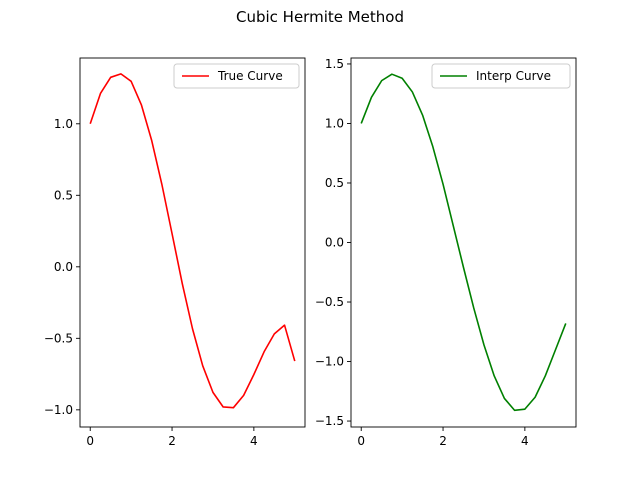 The image size is (640, 485). I want to click on right-y-tick-label: 0.0, so click(334, 243).